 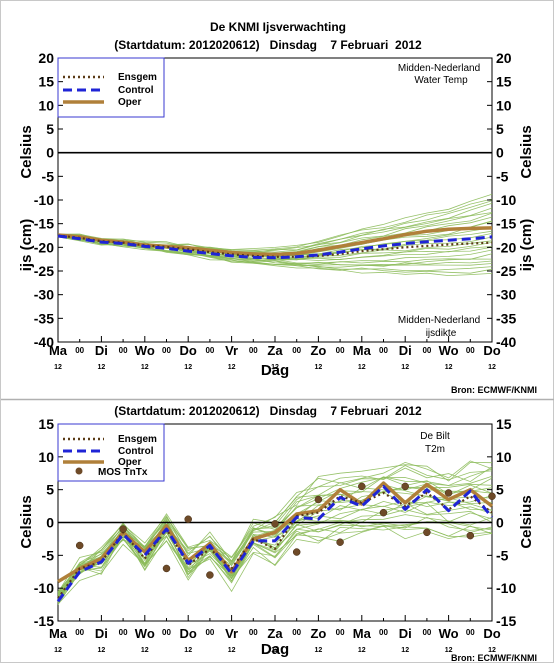 I want to click on top-location-label: Midden-Nederland, so click(x=439, y=68).